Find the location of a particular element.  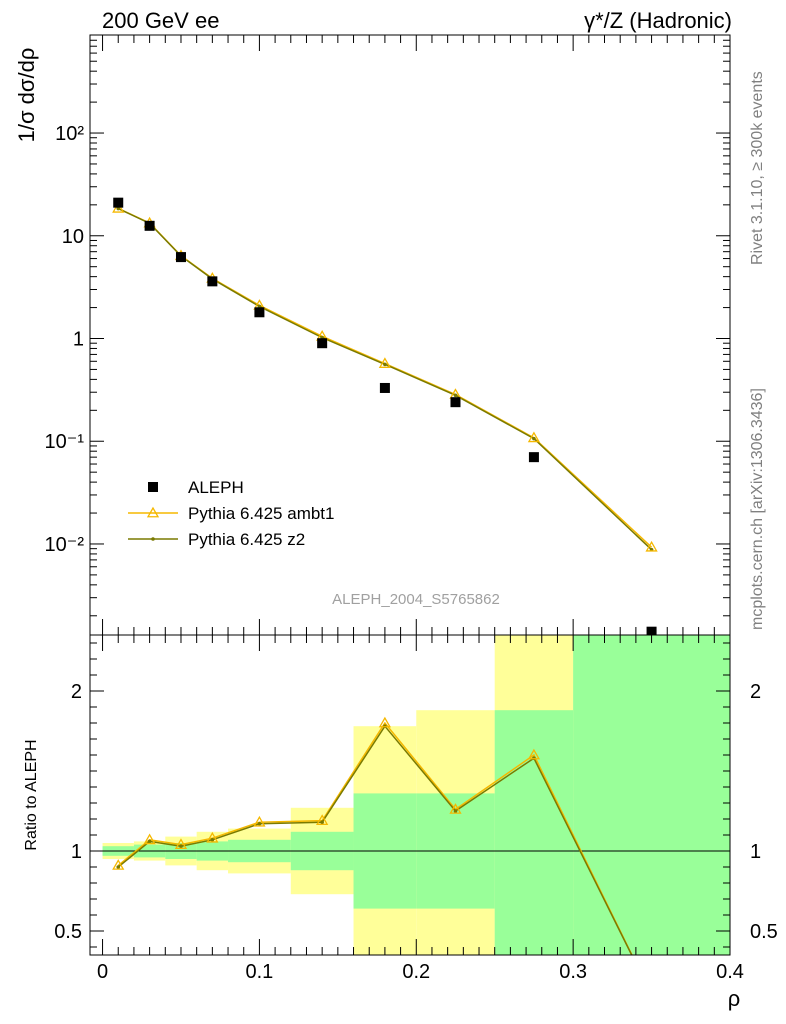

legend-marker-ambt1 is located at coordinates (153, 512).